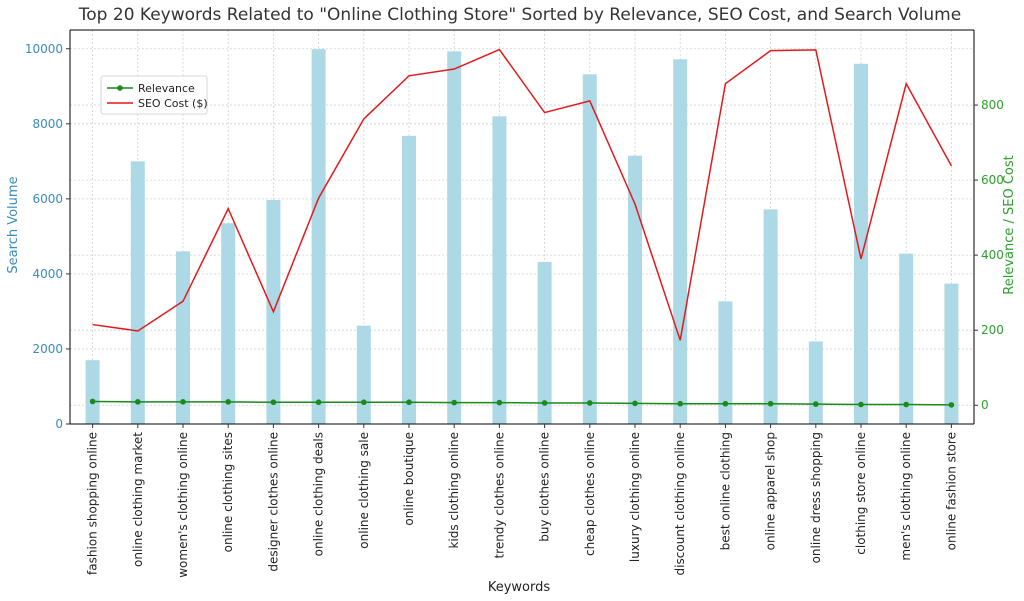 This screenshot has height=601, width=1024. I want to click on x-tick-label: women's clothing online, so click(183, 505).